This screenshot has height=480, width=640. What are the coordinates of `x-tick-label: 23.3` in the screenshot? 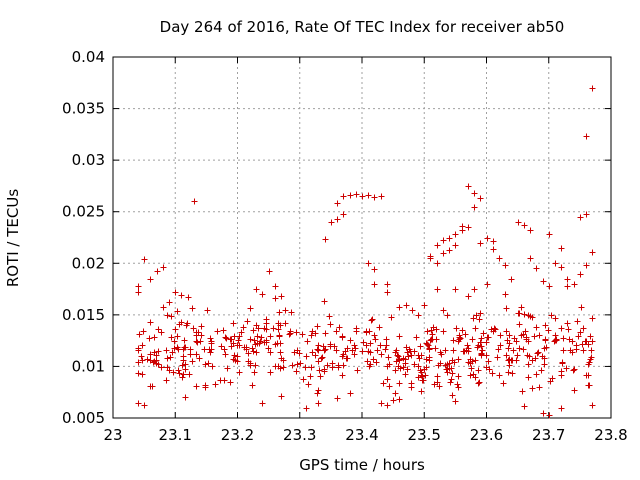 It's located at (299, 435).